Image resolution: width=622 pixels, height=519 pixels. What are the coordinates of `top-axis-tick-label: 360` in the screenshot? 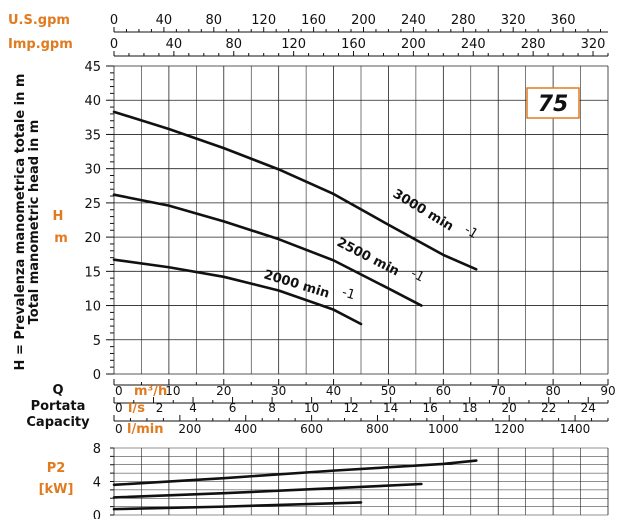 It's located at (563, 20).